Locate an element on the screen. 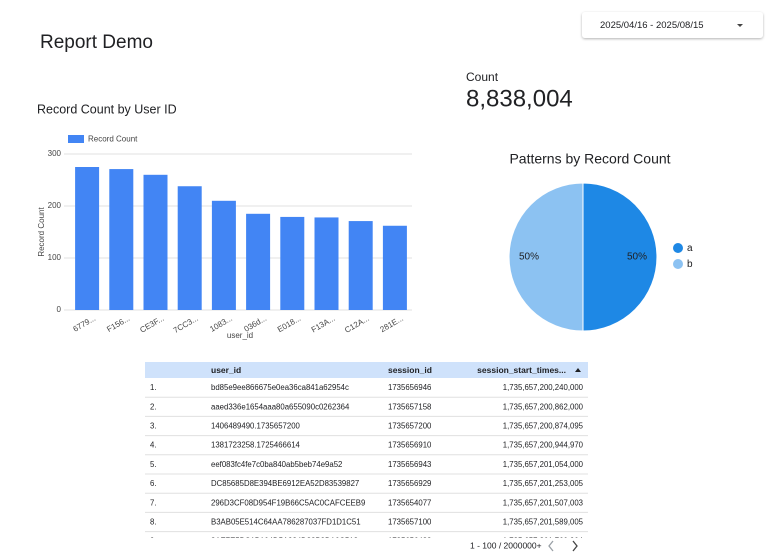 This screenshot has width=768, height=554. y-tick-label: 200 is located at coordinates (55, 205).